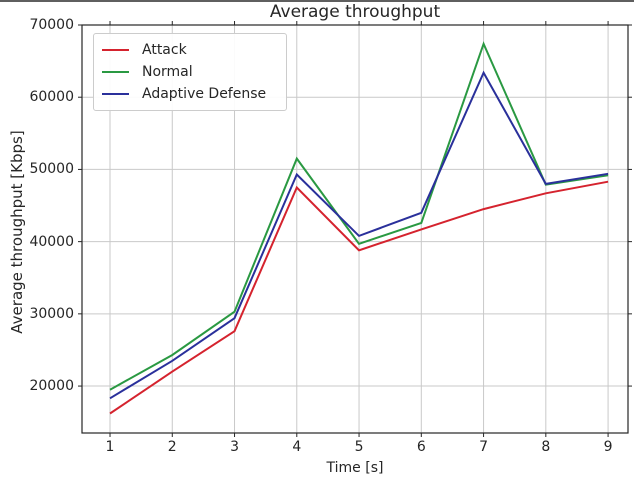 The height and width of the screenshot is (483, 634). I want to click on x-tick-label: 1, so click(110, 447).